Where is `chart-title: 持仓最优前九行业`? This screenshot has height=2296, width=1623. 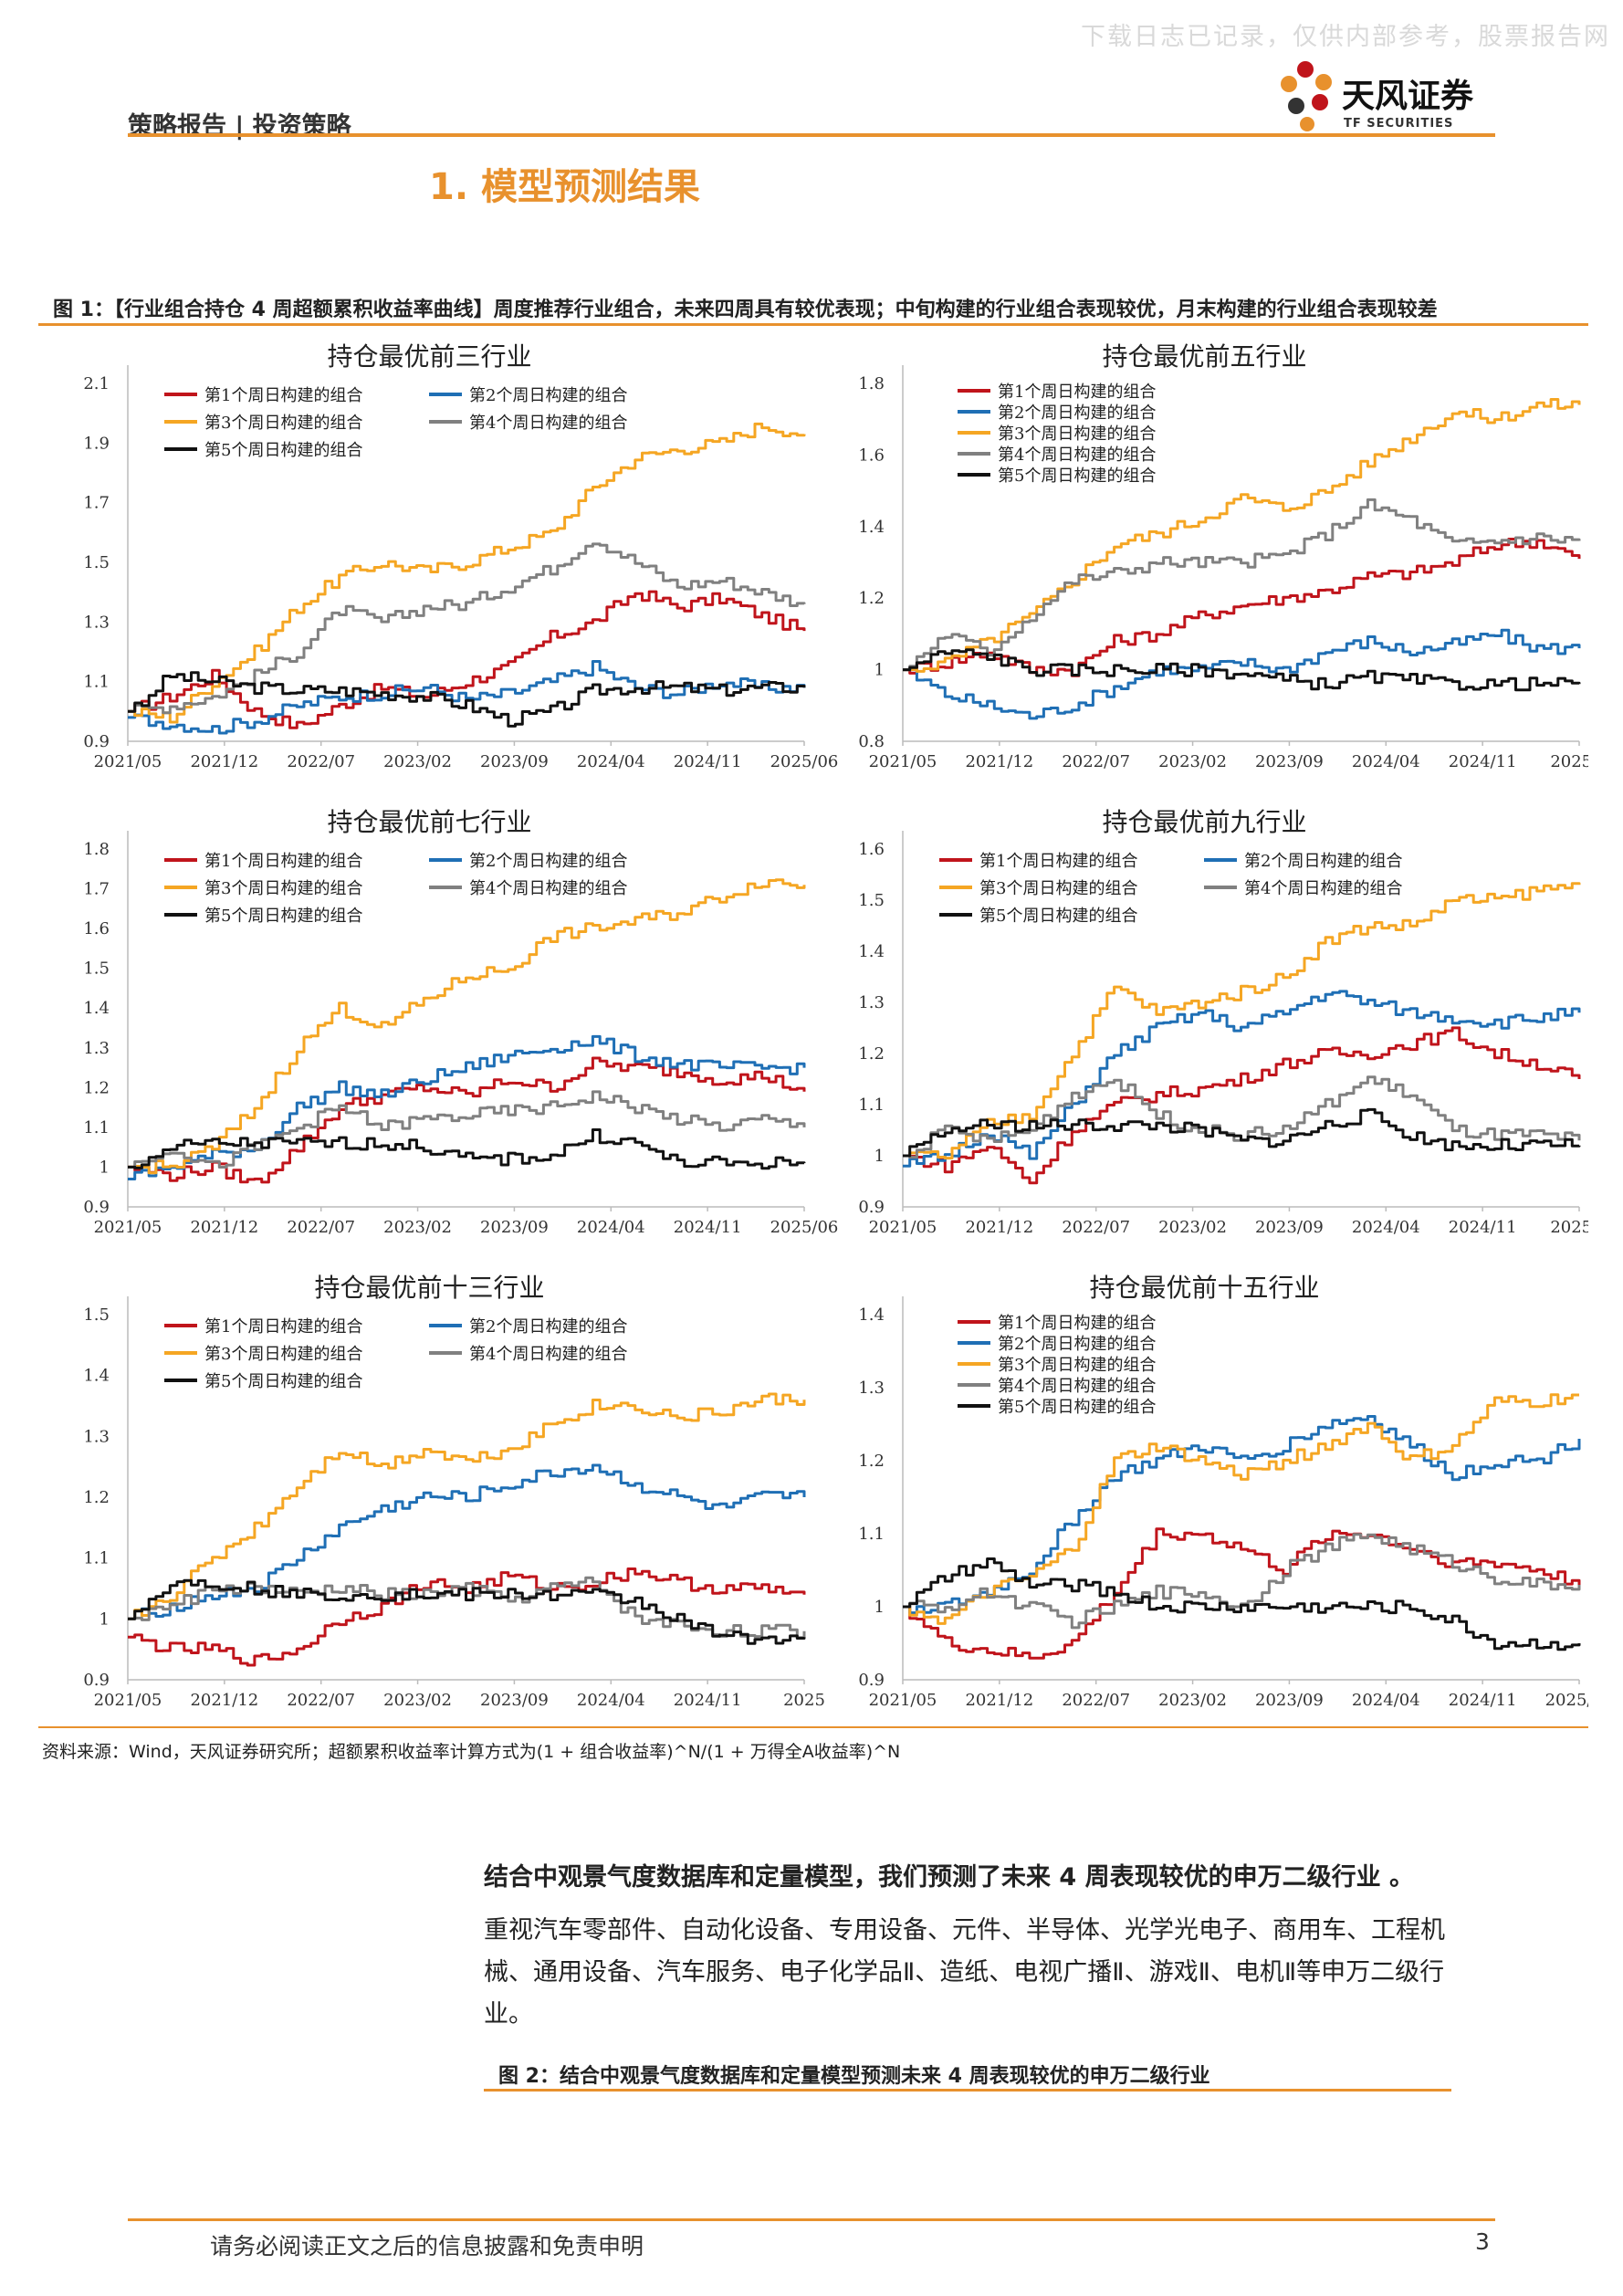
chart-title: 持仓最优前九行业 is located at coordinates (1204, 822).